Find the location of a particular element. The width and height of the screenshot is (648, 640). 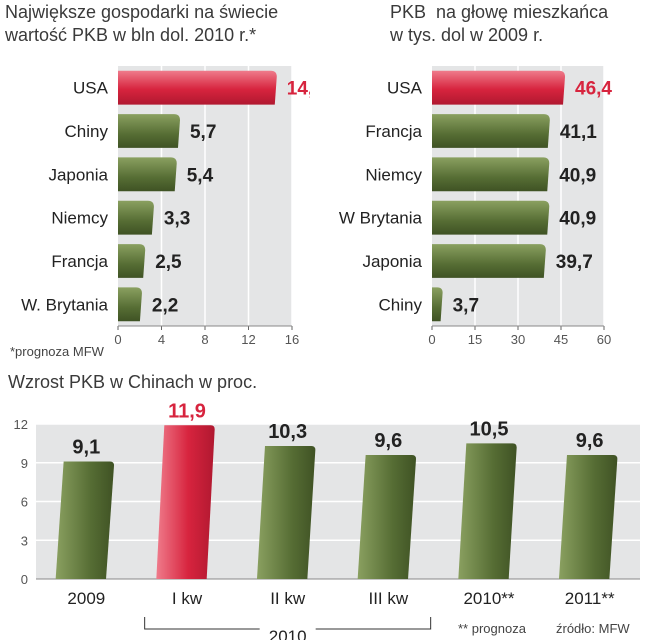

gdp-per-capita-bar-usa is located at coordinates (499, 87).